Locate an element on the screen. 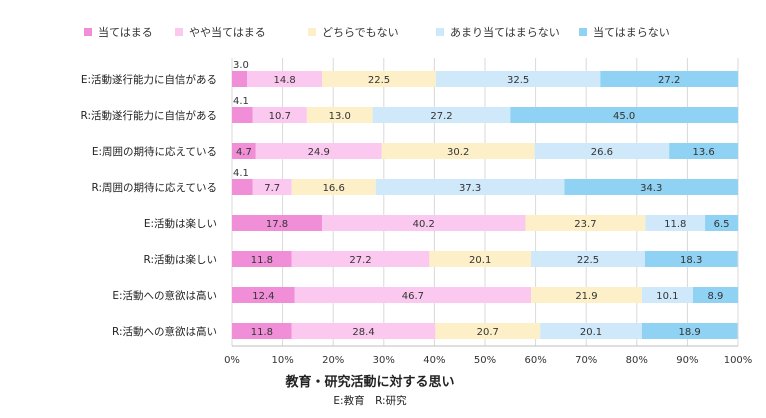 The image size is (766, 418). category-label: R:周囲の期待に応えている is located at coordinates (155, 187).